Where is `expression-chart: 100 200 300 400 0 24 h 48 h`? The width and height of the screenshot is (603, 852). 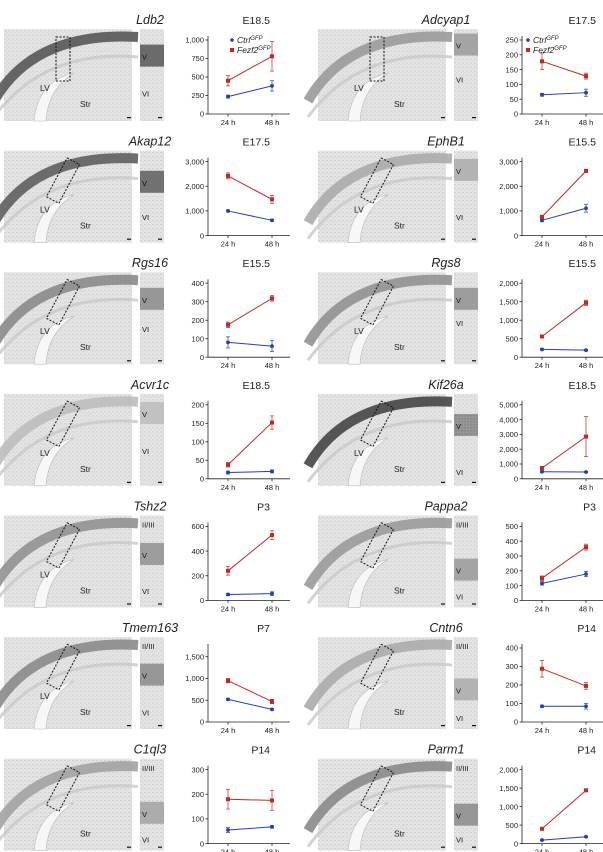
expression-chart: 100 200 300 400 0 24 h 48 h is located at coordinates (554, 689).